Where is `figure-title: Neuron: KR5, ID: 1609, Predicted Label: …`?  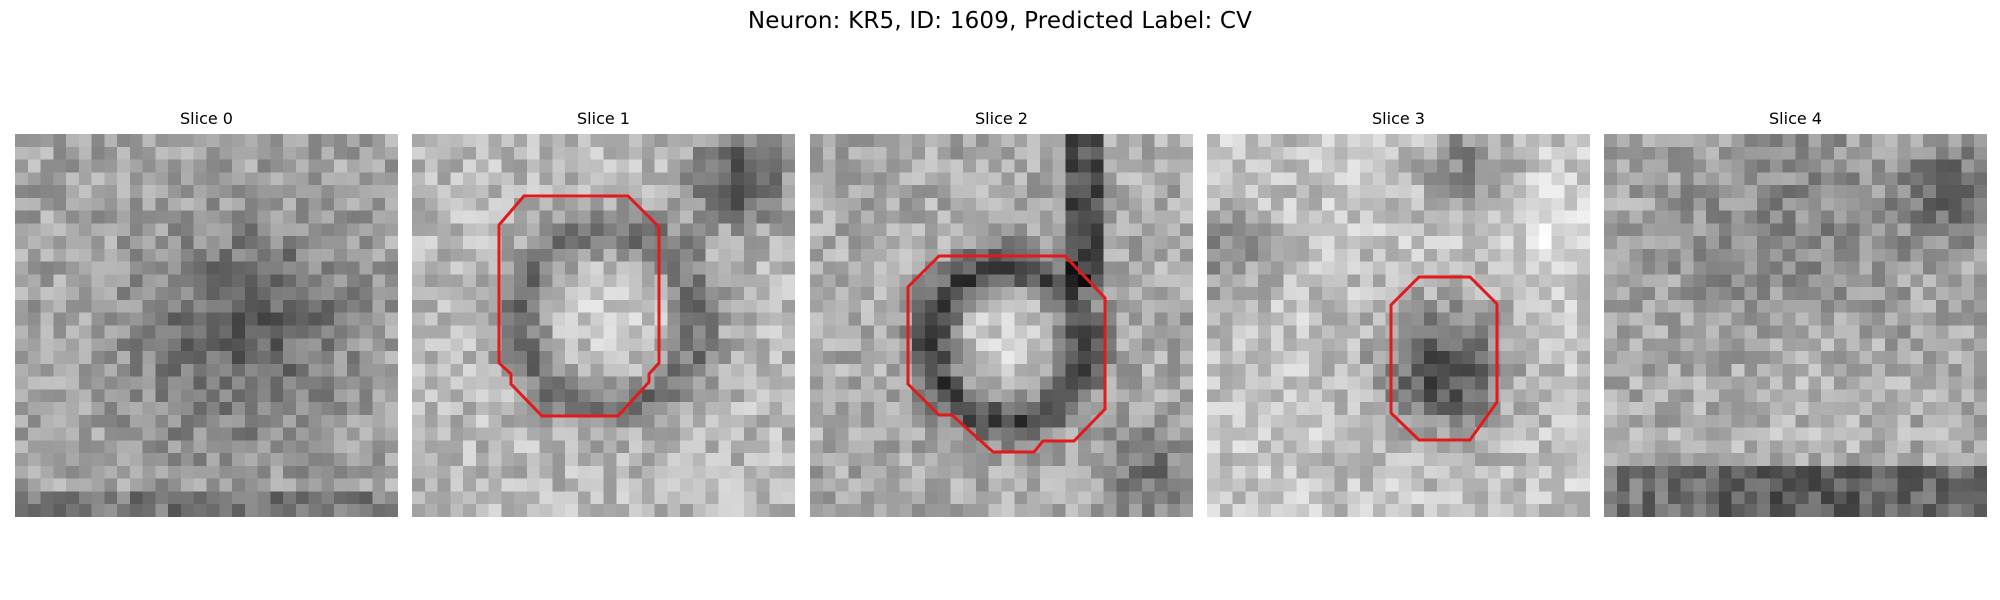
figure-title: Neuron: KR5, ID: 1609, Predicted Label: … is located at coordinates (1000, 21).